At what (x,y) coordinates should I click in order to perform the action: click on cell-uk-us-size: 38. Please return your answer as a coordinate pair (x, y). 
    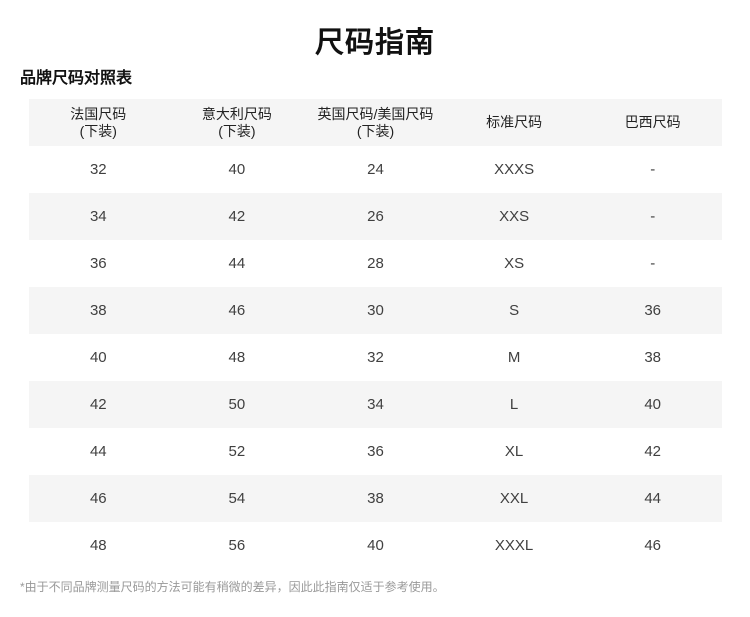
    Looking at the image, I should click on (375, 498).